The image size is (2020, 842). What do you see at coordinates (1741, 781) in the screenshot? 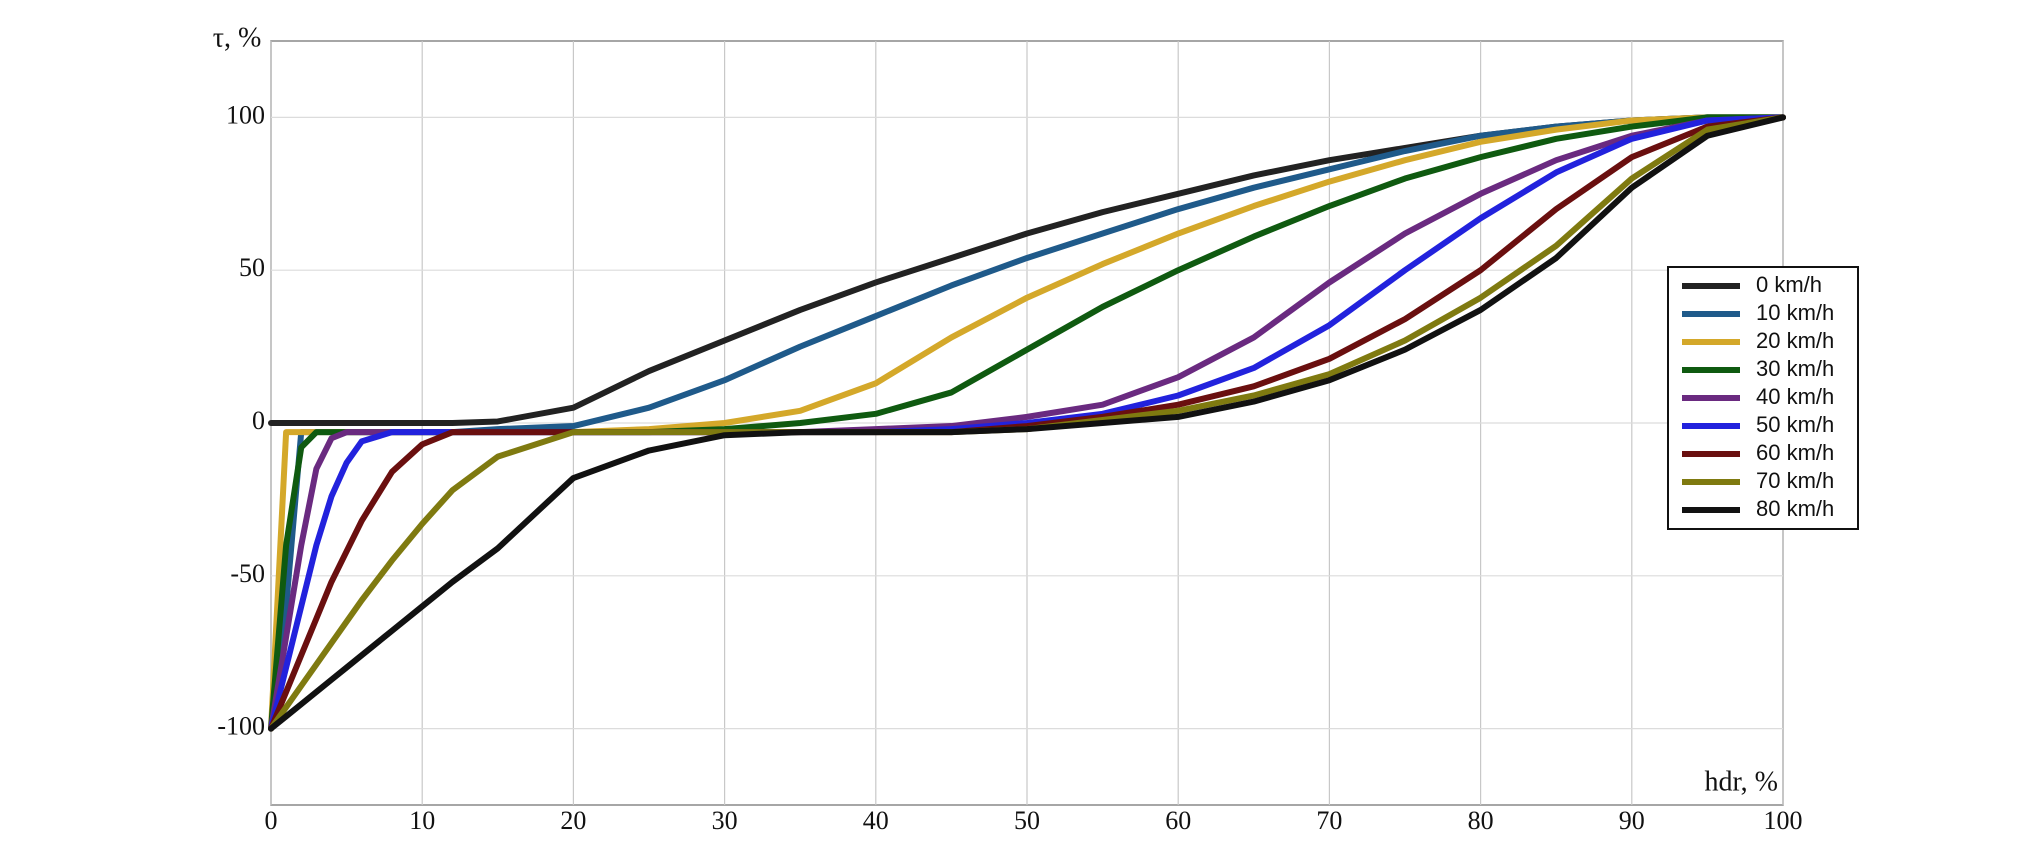
I see `x-axis-label: hdr, %` at bounding box center [1741, 781].